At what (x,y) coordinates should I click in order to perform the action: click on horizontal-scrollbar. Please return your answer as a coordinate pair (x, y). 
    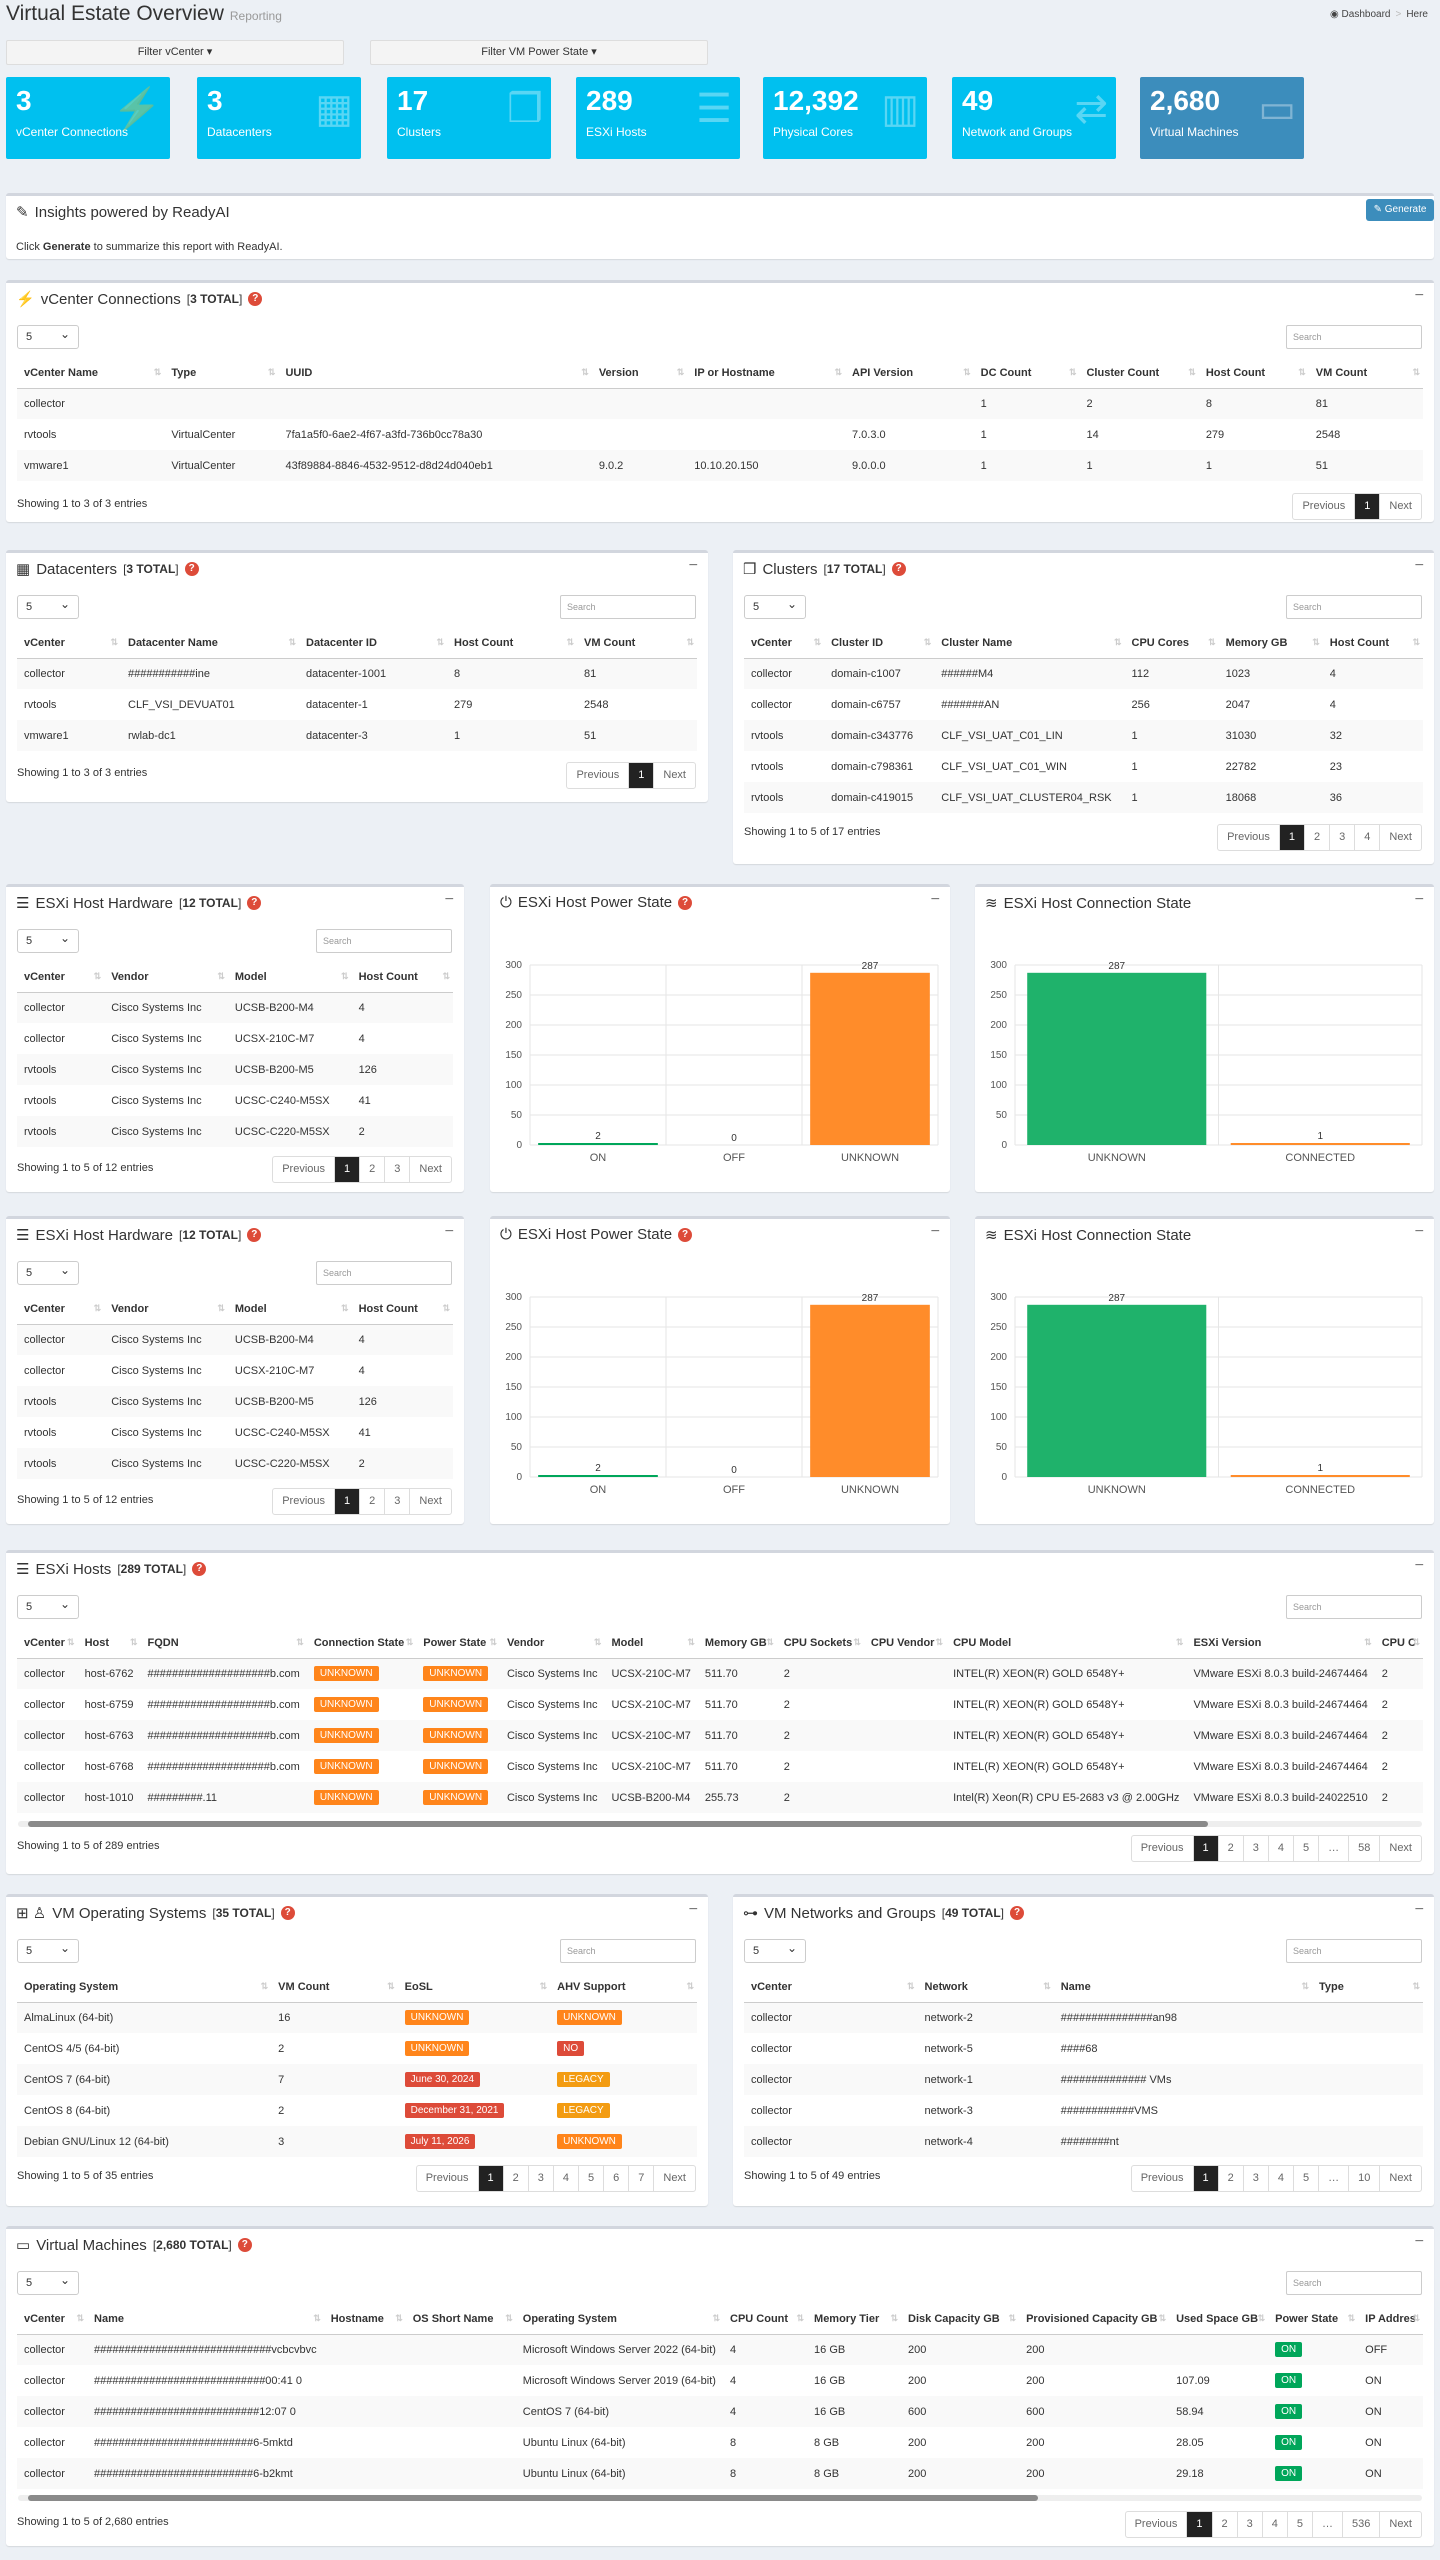
    Looking at the image, I should click on (720, 2498).